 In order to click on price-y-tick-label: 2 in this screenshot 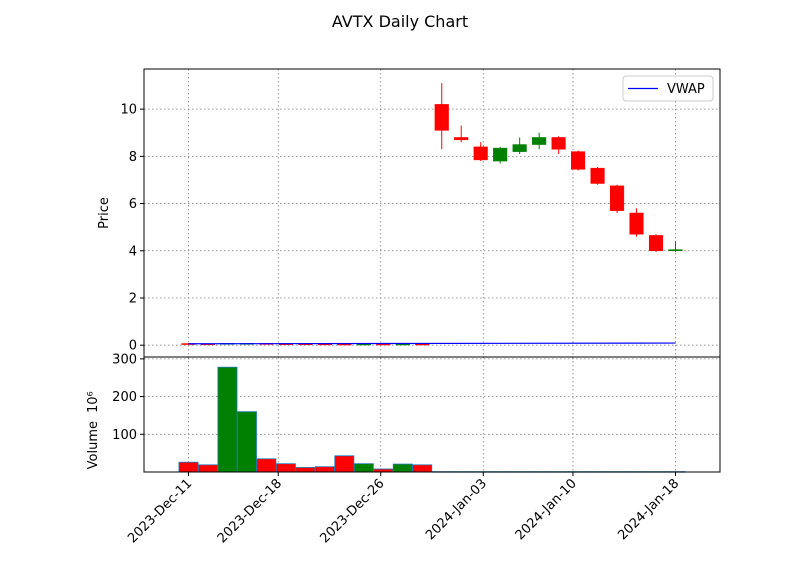, I will do `click(133, 298)`.